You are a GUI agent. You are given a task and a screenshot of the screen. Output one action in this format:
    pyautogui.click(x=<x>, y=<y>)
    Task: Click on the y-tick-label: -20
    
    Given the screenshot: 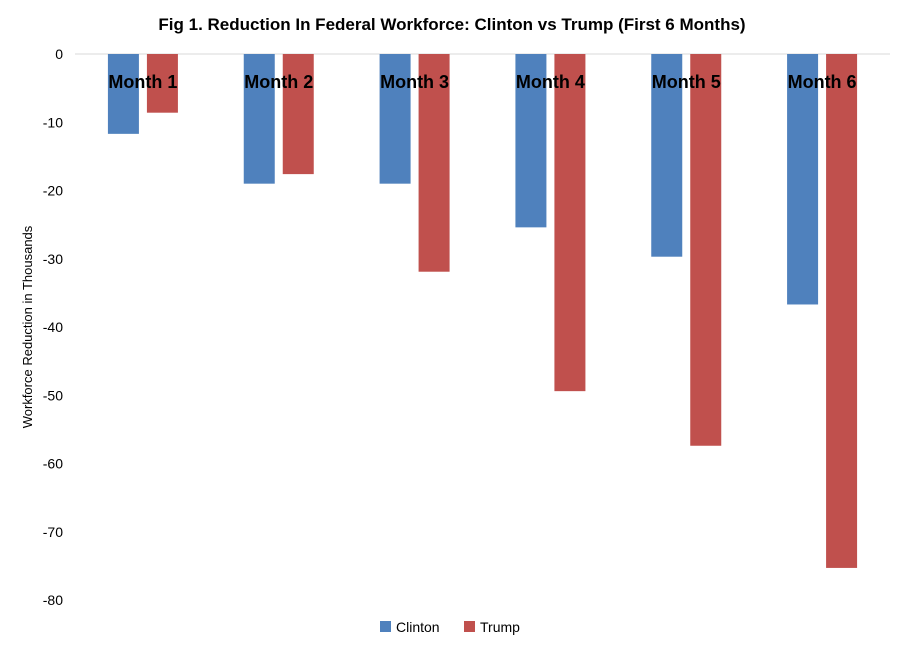 What is the action you would take?
    pyautogui.click(x=53, y=191)
    